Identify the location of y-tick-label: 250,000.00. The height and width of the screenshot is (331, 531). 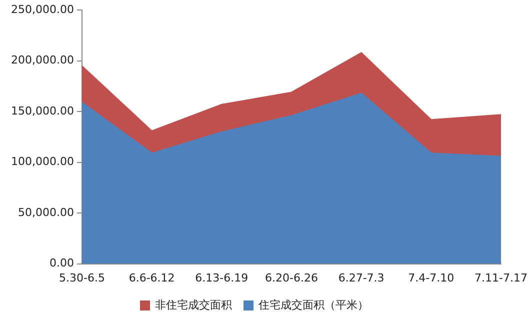
(42, 9).